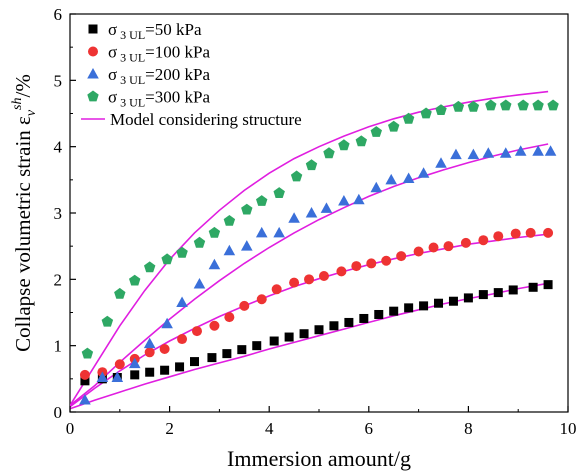  Describe the element at coordinates (269, 428) in the screenshot. I see `x-tick-label: 4` at that location.